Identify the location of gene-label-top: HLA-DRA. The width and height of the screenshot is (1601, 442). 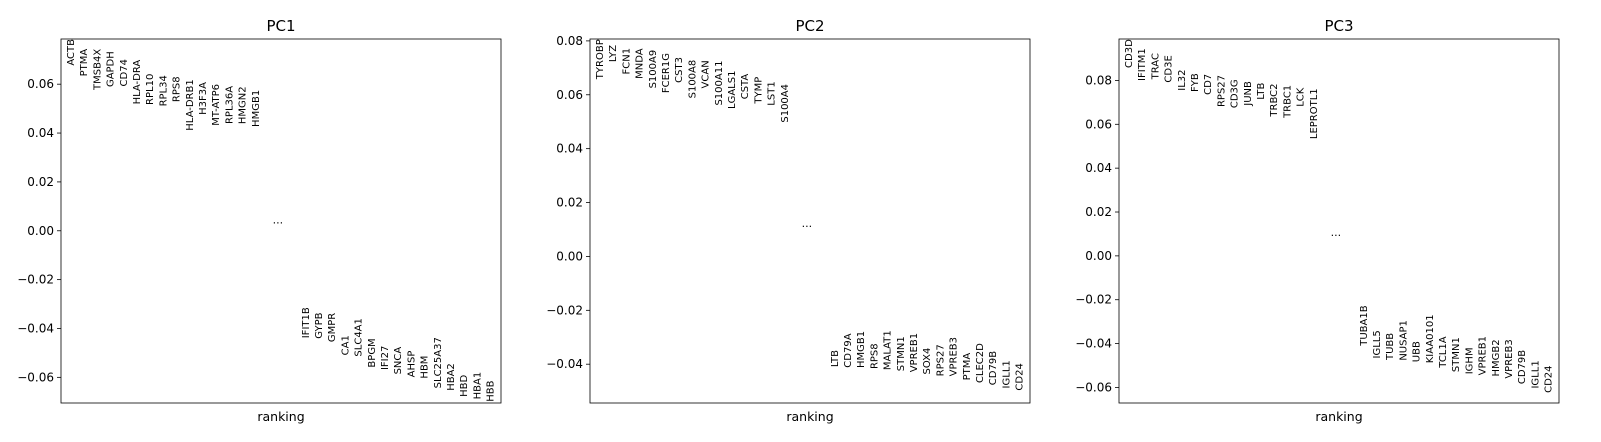
(137, 82).